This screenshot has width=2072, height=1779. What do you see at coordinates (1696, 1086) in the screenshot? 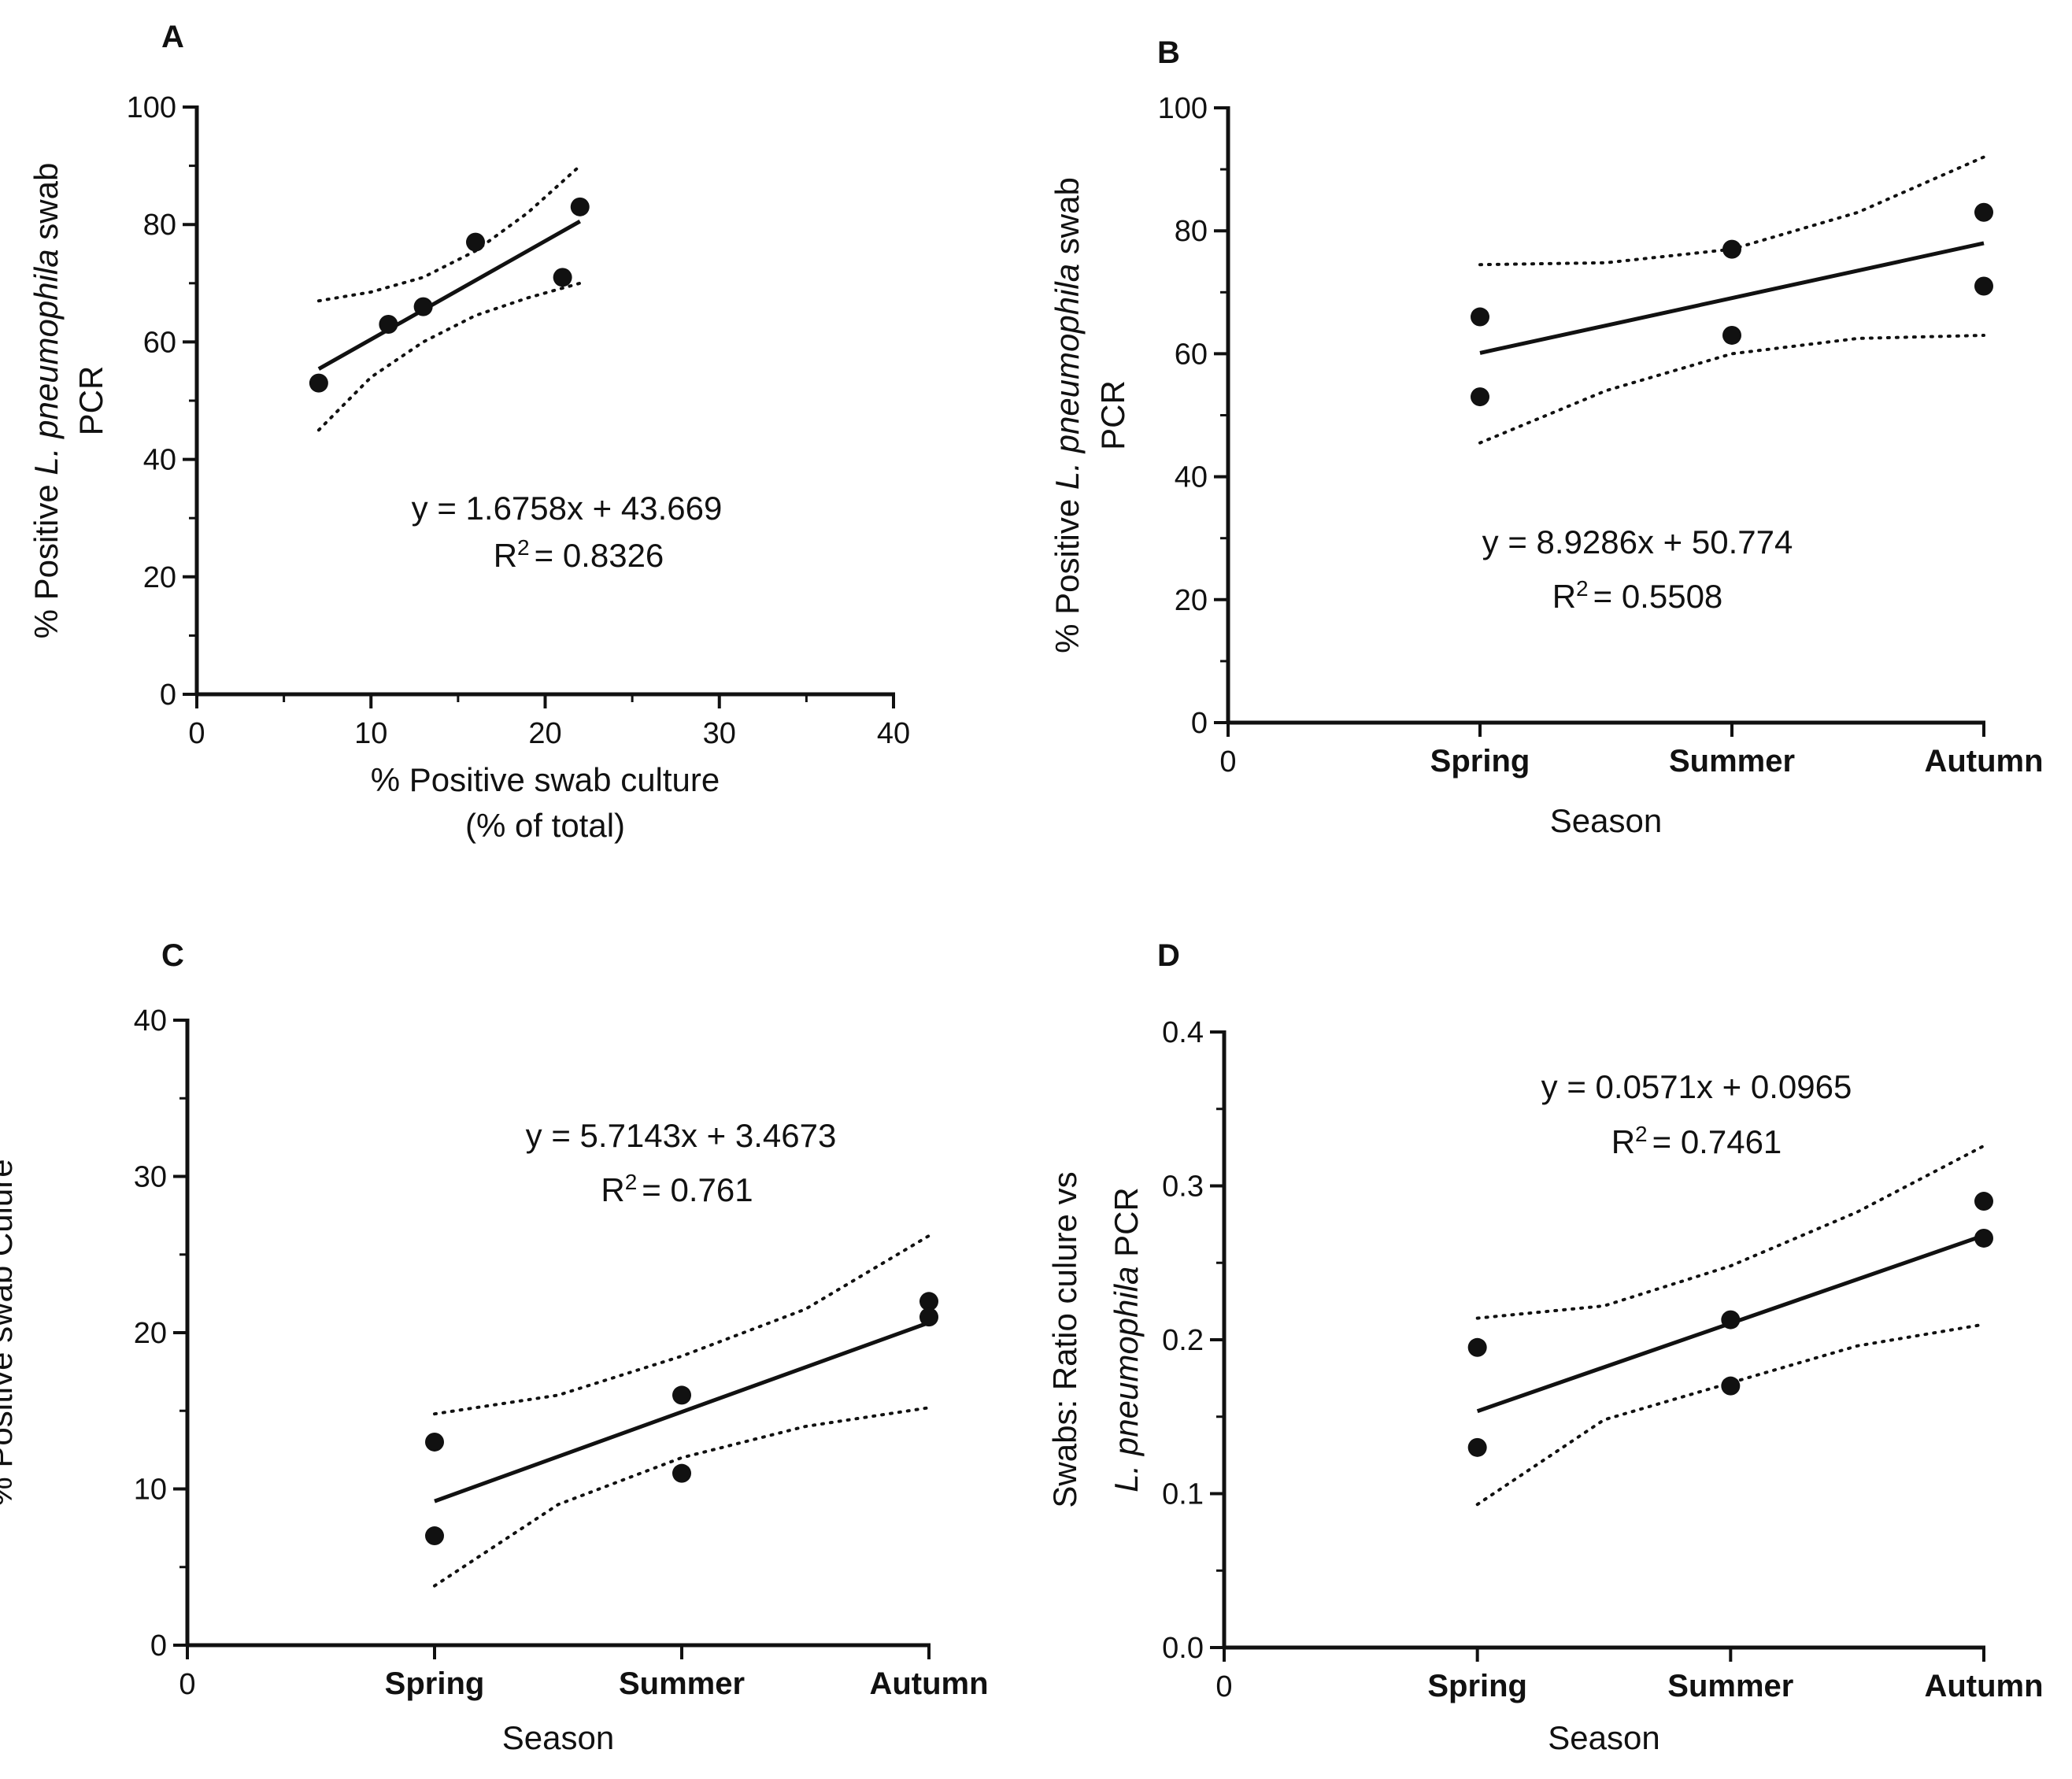
I see `regression-equation-d: y = 0.0571x + 0.0965` at bounding box center [1696, 1086].